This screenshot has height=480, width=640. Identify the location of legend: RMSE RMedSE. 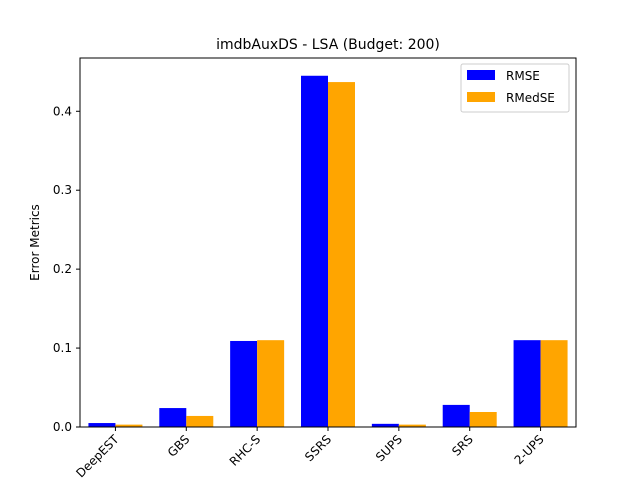
(515, 88).